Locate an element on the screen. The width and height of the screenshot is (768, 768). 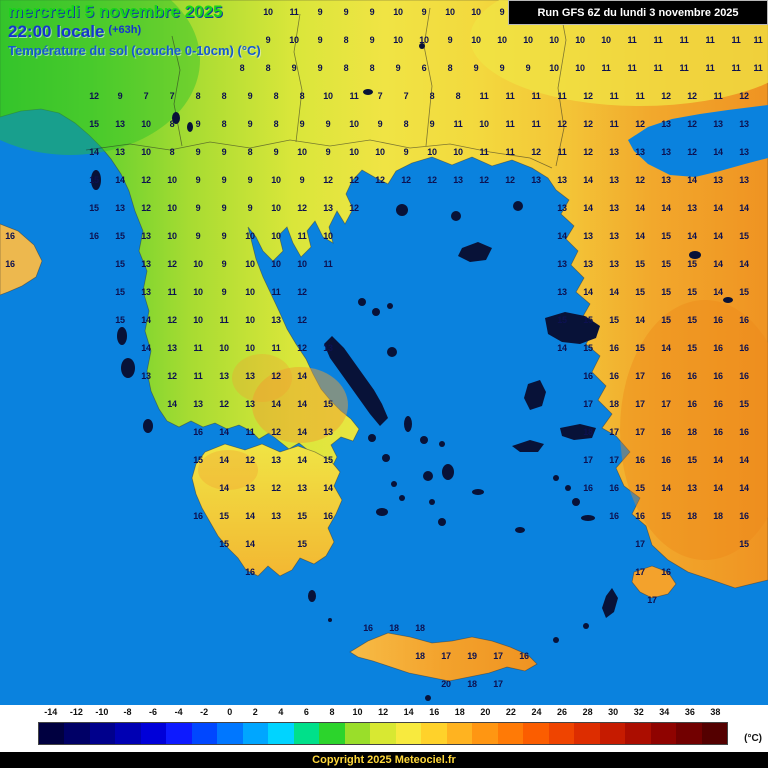
legend-tick: 6 is located at coordinates (306, 712).